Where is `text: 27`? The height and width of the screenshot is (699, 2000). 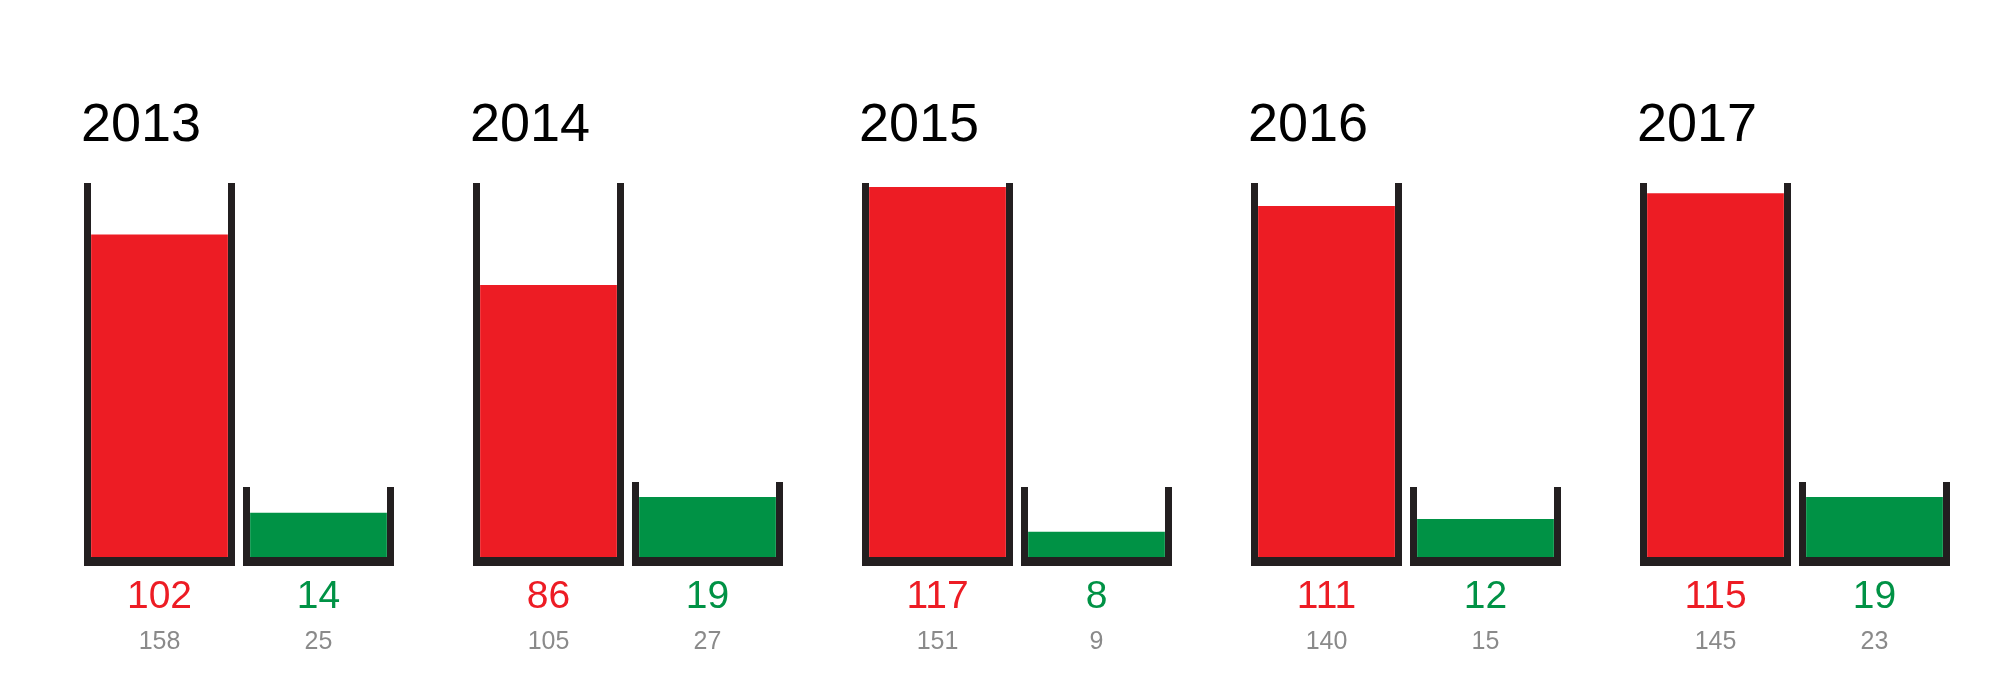 text: 27 is located at coordinates (707, 640).